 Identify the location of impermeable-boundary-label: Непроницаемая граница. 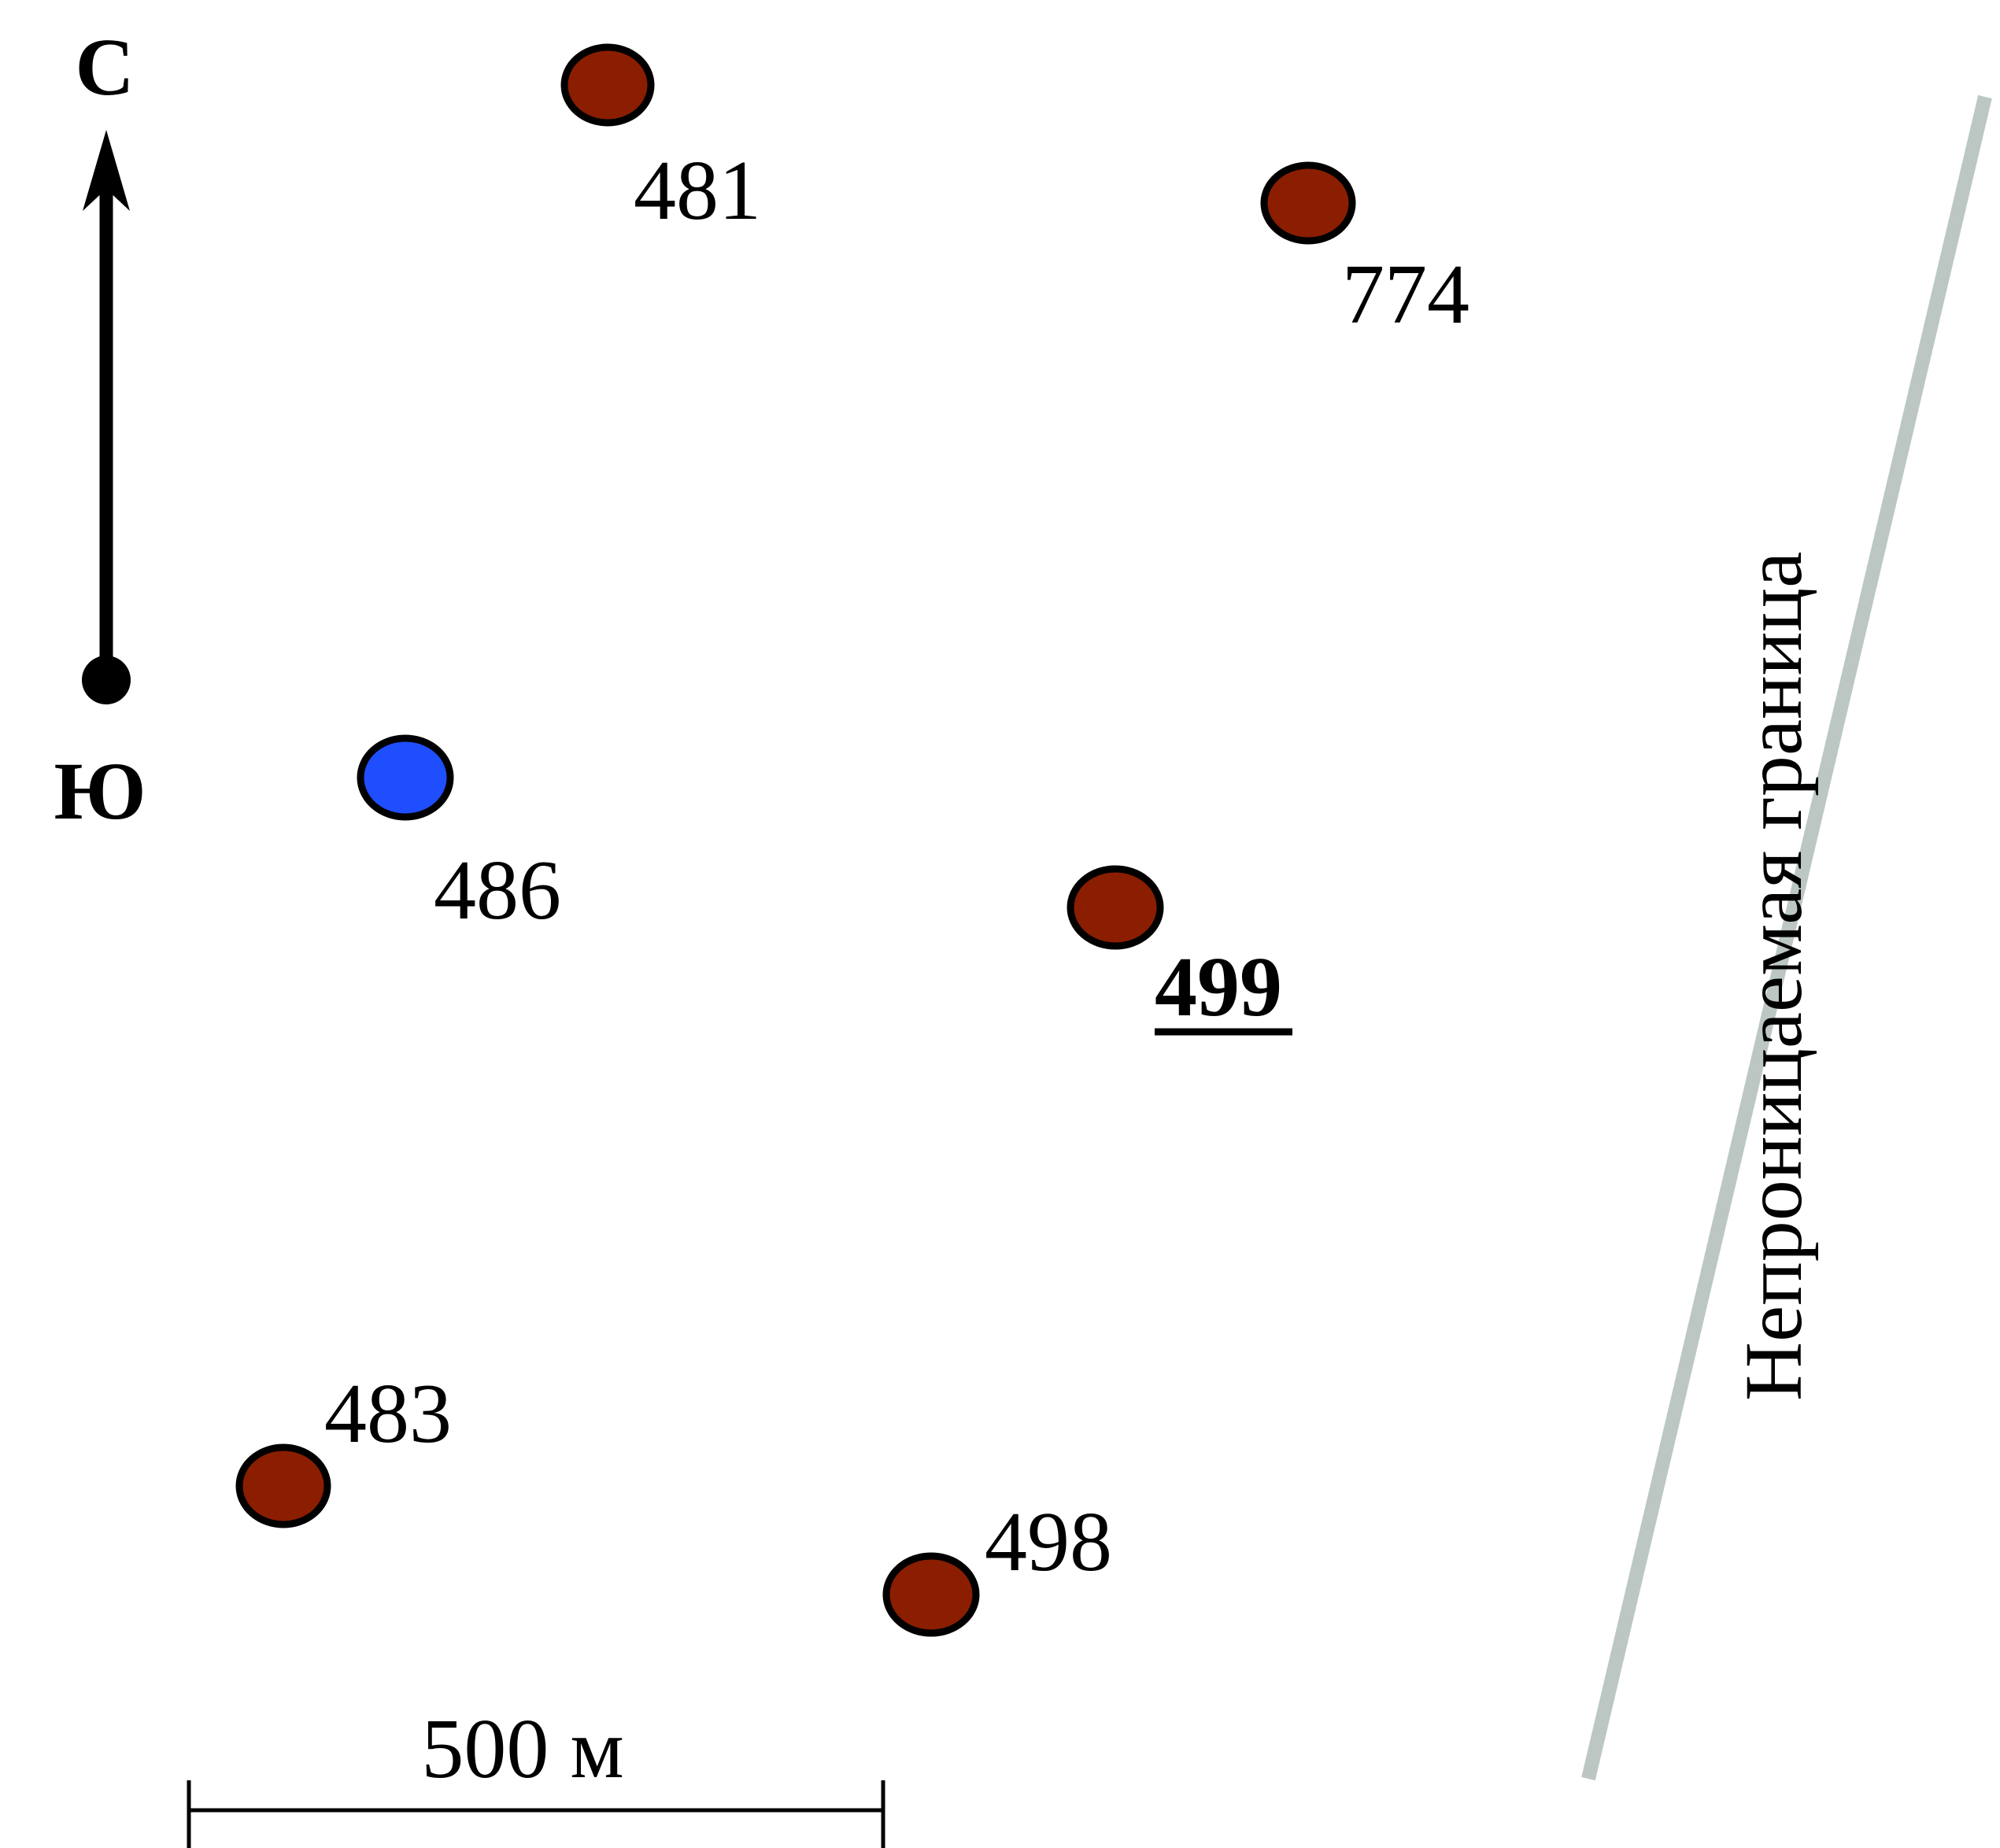
(1773, 976).